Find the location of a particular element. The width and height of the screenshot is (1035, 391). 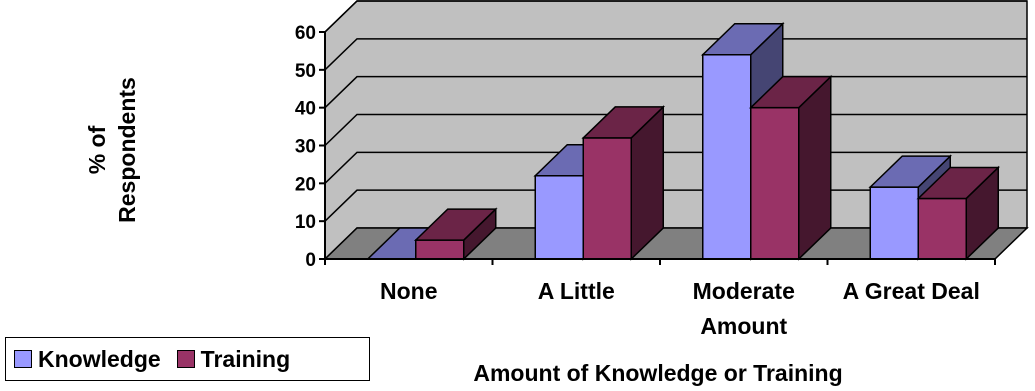

y-tick-label: 0 is located at coordinates (310, 260).